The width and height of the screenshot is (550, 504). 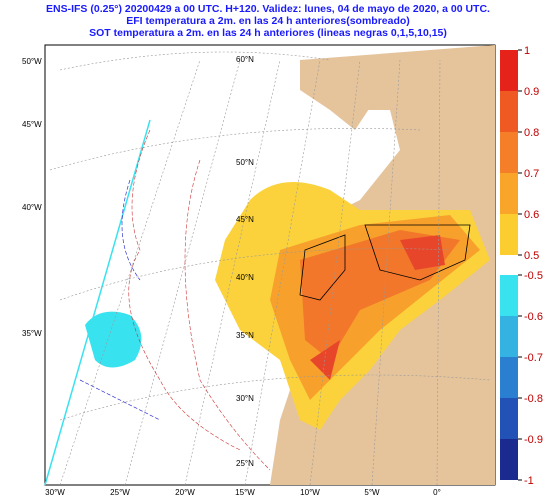 What do you see at coordinates (385, 262) in the screenshot?
I see `sot-contour` at bounding box center [385, 262].